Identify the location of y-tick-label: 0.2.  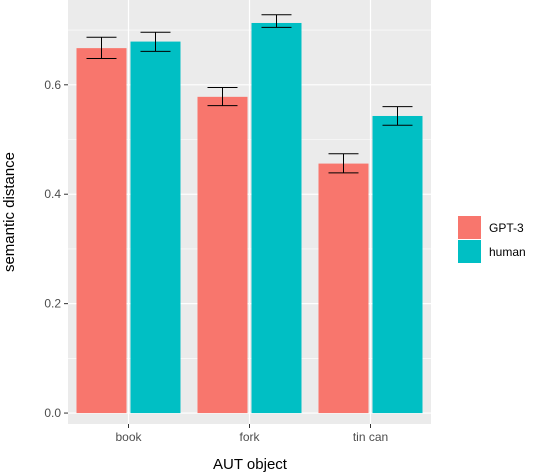
(52, 304).